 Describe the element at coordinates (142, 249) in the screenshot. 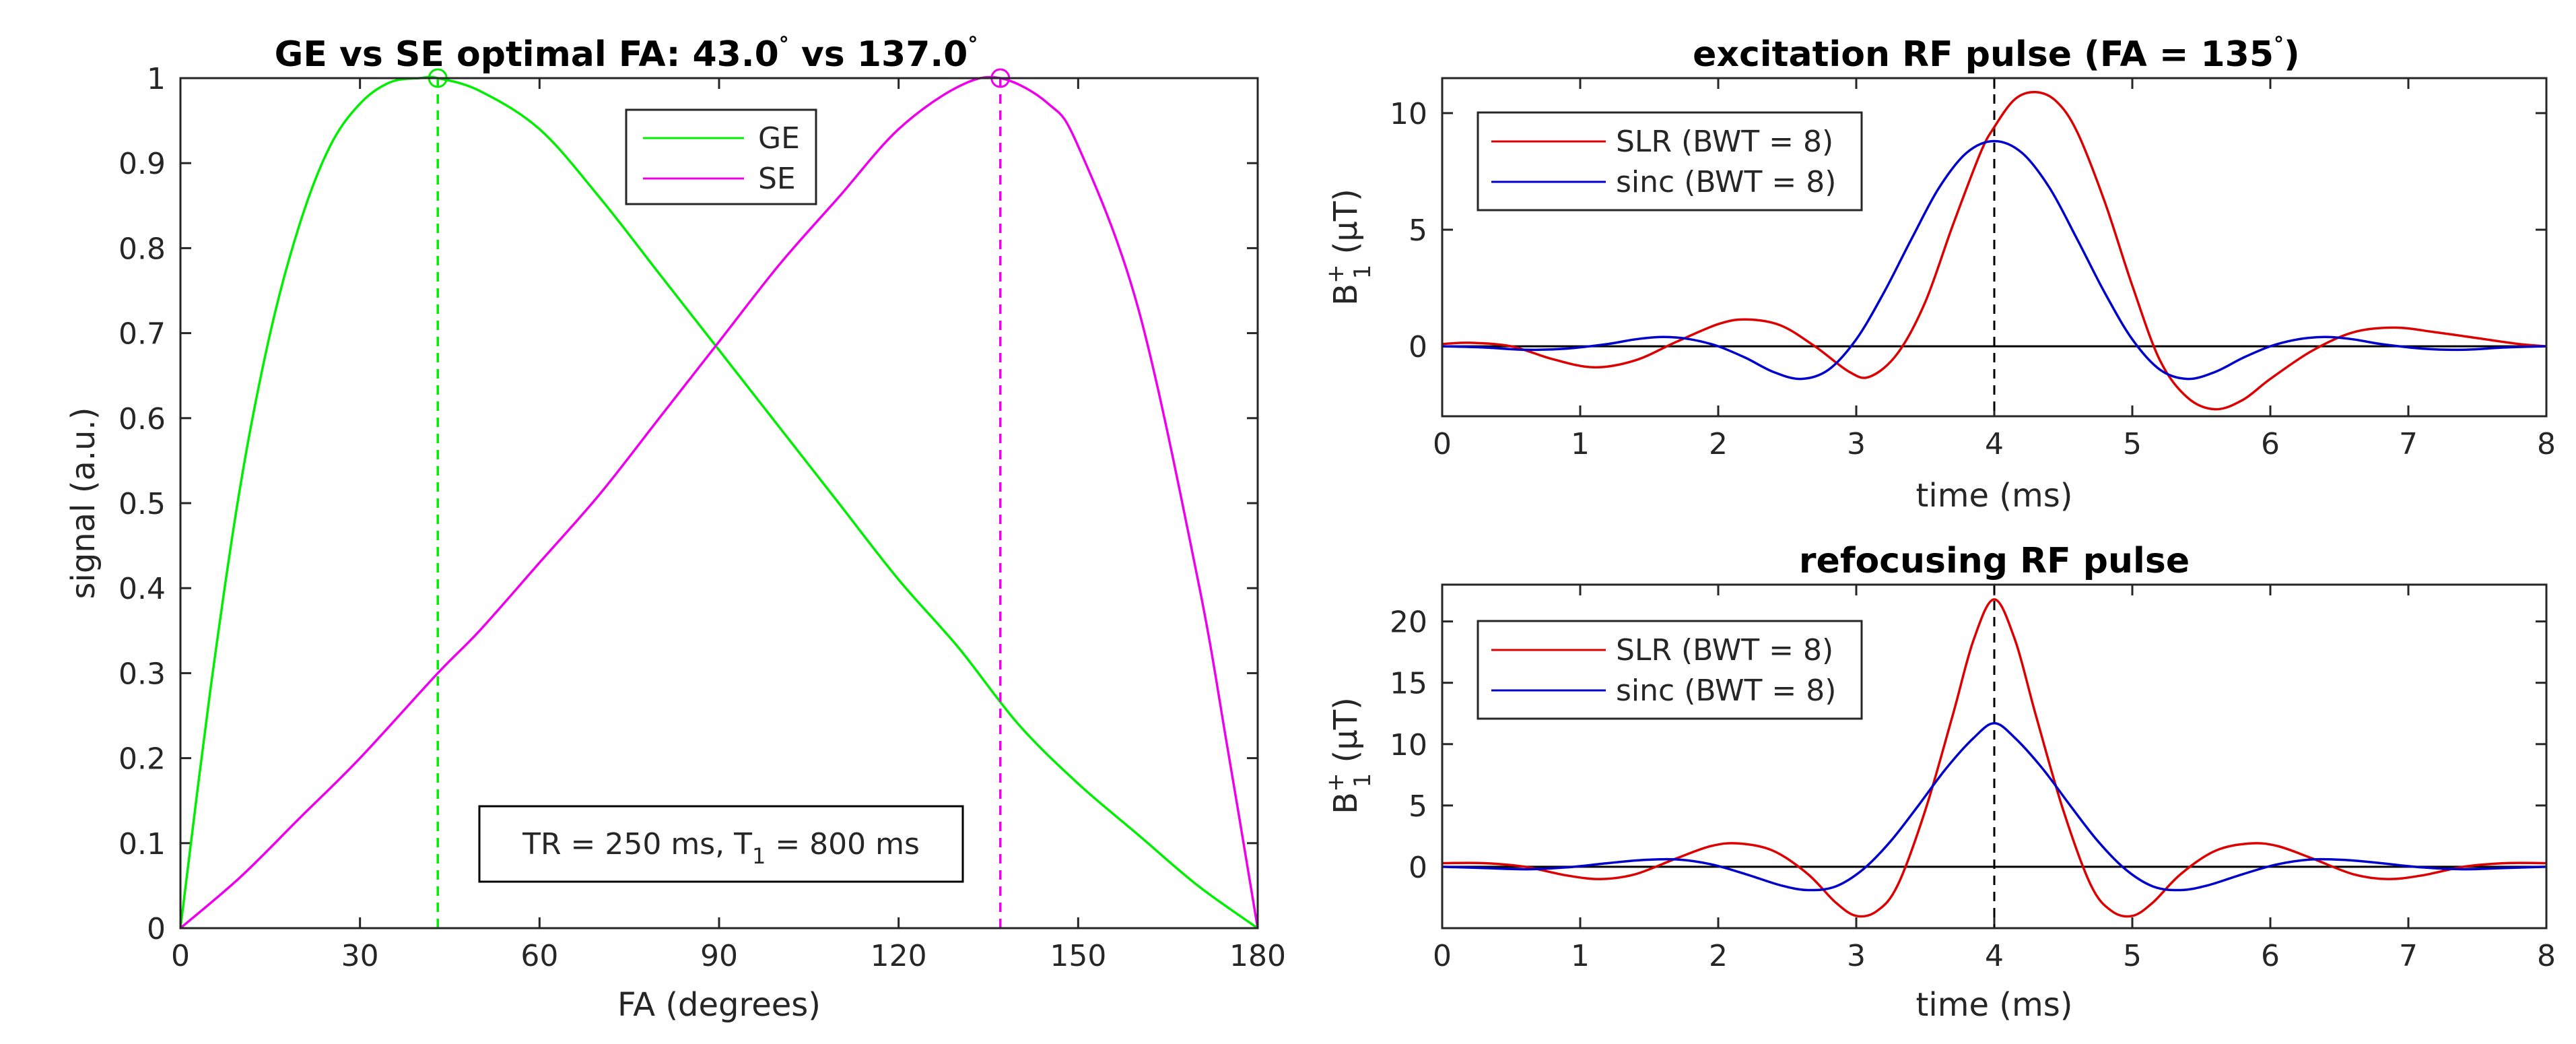

I see `y-tick-label: 0.8` at that location.